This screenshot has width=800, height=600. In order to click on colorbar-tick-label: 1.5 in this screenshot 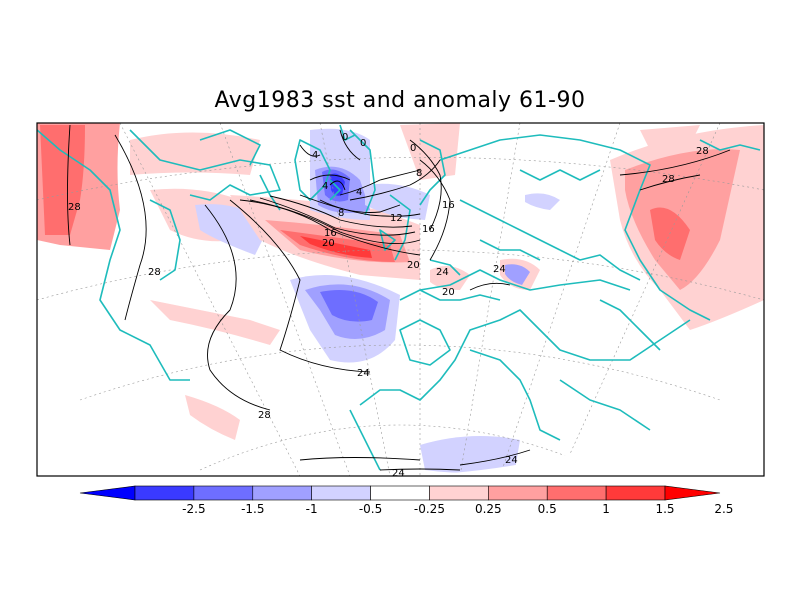, I will do `click(664, 509)`.